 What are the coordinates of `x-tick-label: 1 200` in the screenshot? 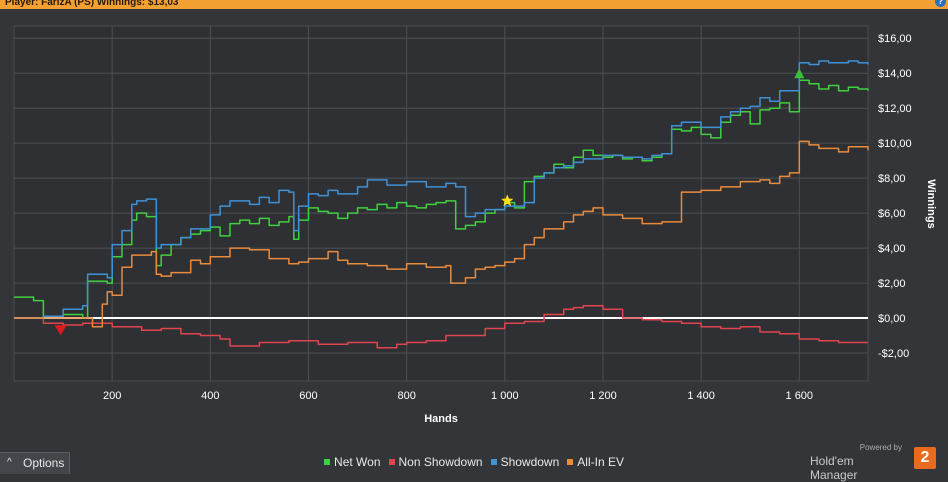 It's located at (603, 396).